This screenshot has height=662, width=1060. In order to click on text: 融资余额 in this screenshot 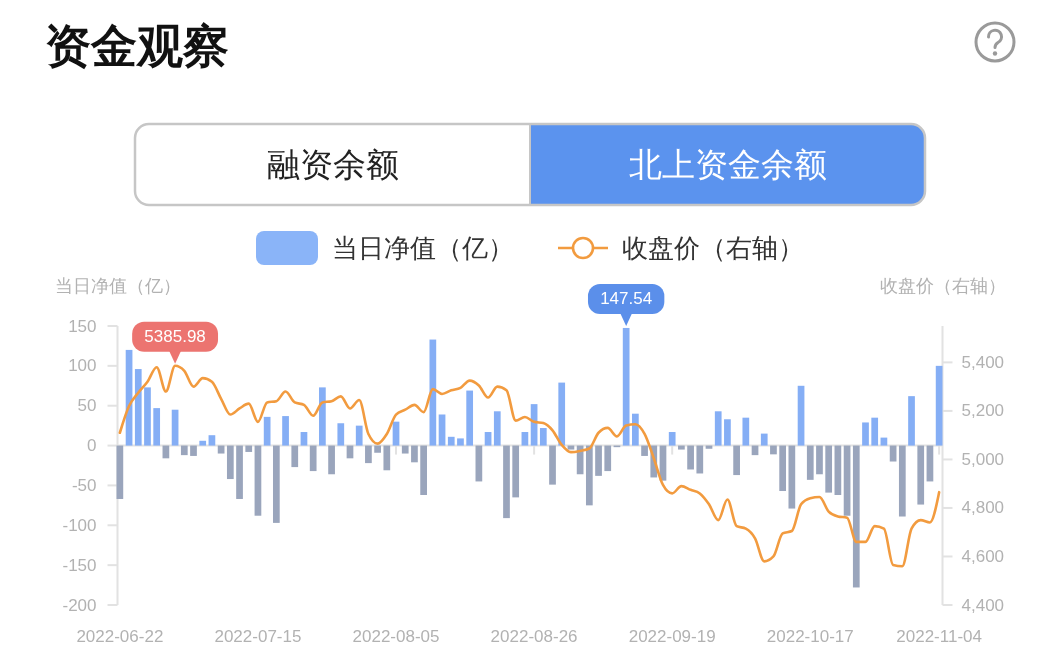, I will do `click(332, 164)`.